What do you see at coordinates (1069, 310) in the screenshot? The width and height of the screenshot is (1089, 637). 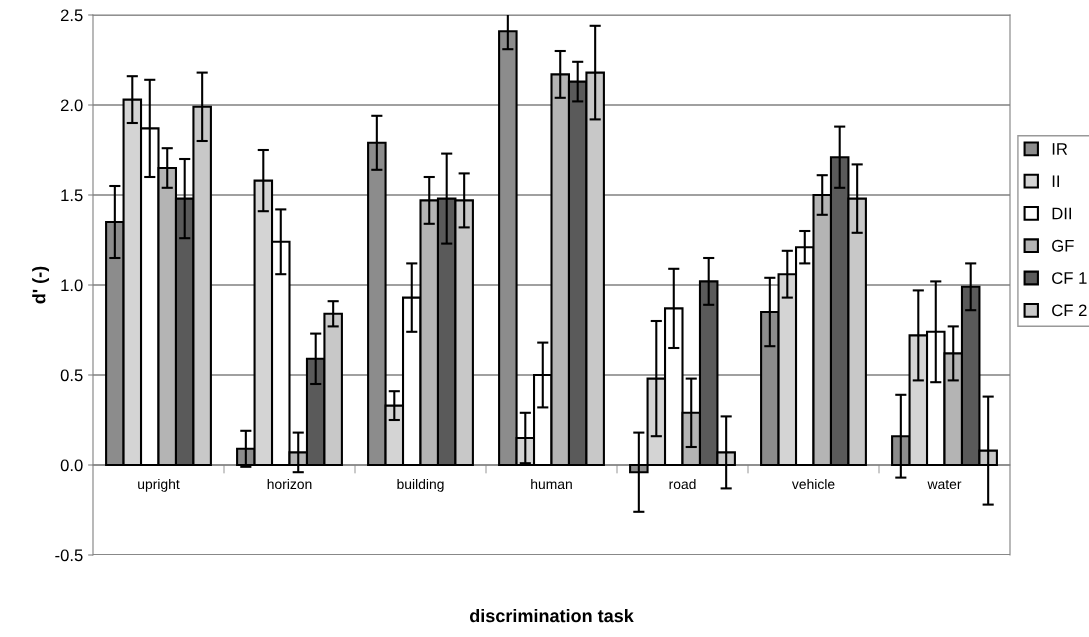 I see `legend-label: CF 2` at bounding box center [1069, 310].